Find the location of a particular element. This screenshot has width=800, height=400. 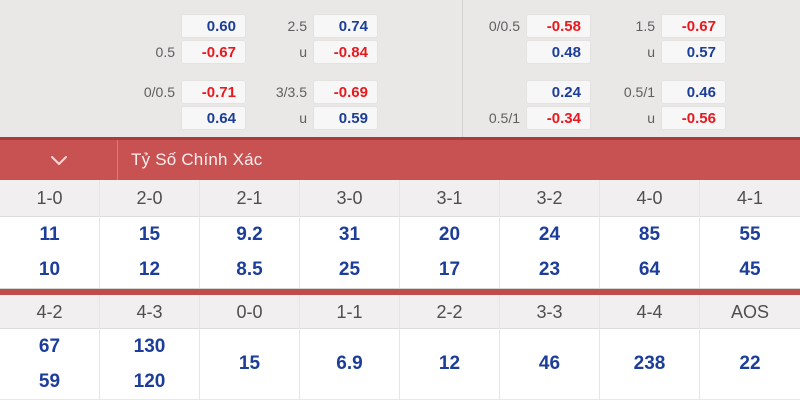

score-column: 2-1 9.2 8.5 is located at coordinates (250, 234).